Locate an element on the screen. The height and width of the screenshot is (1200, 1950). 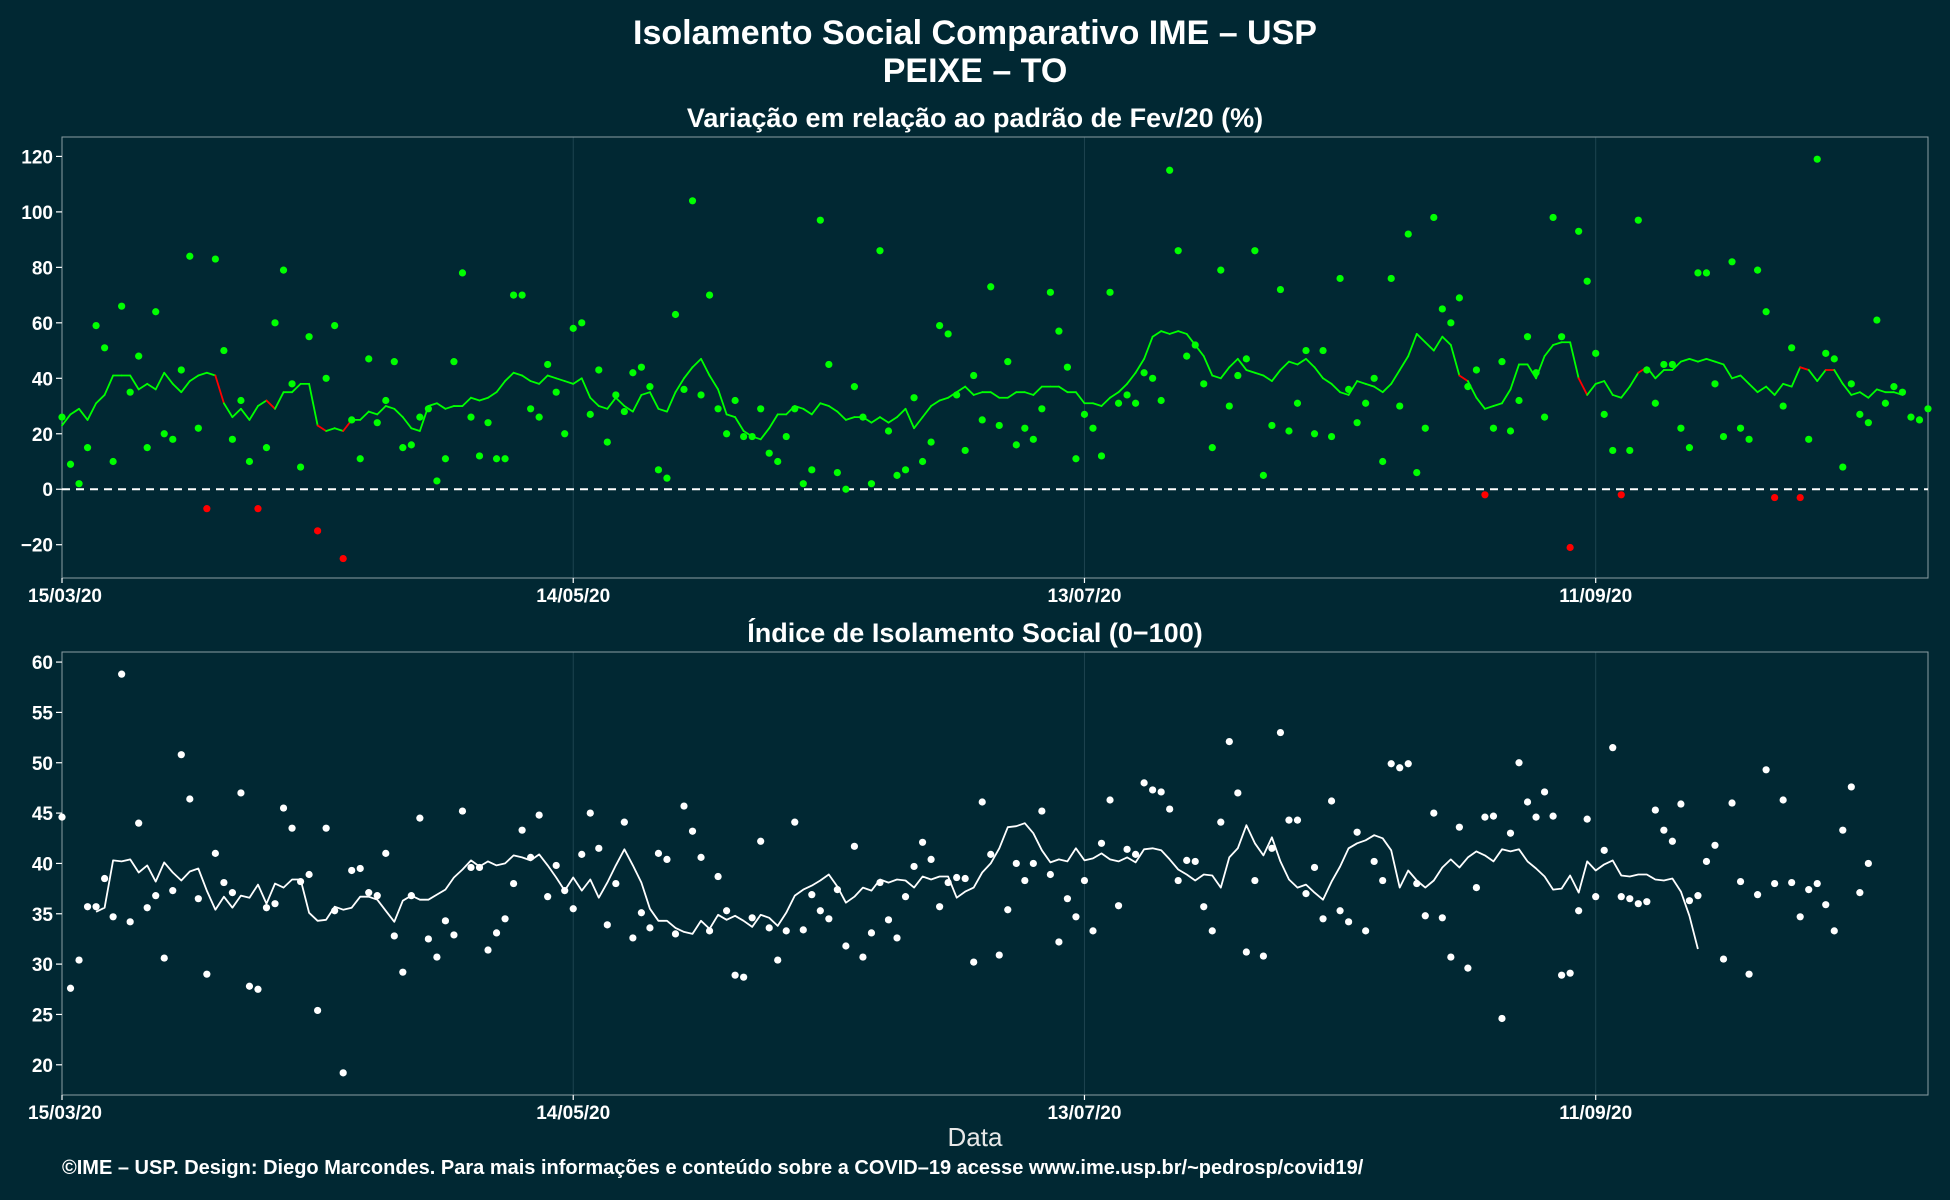
y-tick-label: 50 is located at coordinates (42, 764).